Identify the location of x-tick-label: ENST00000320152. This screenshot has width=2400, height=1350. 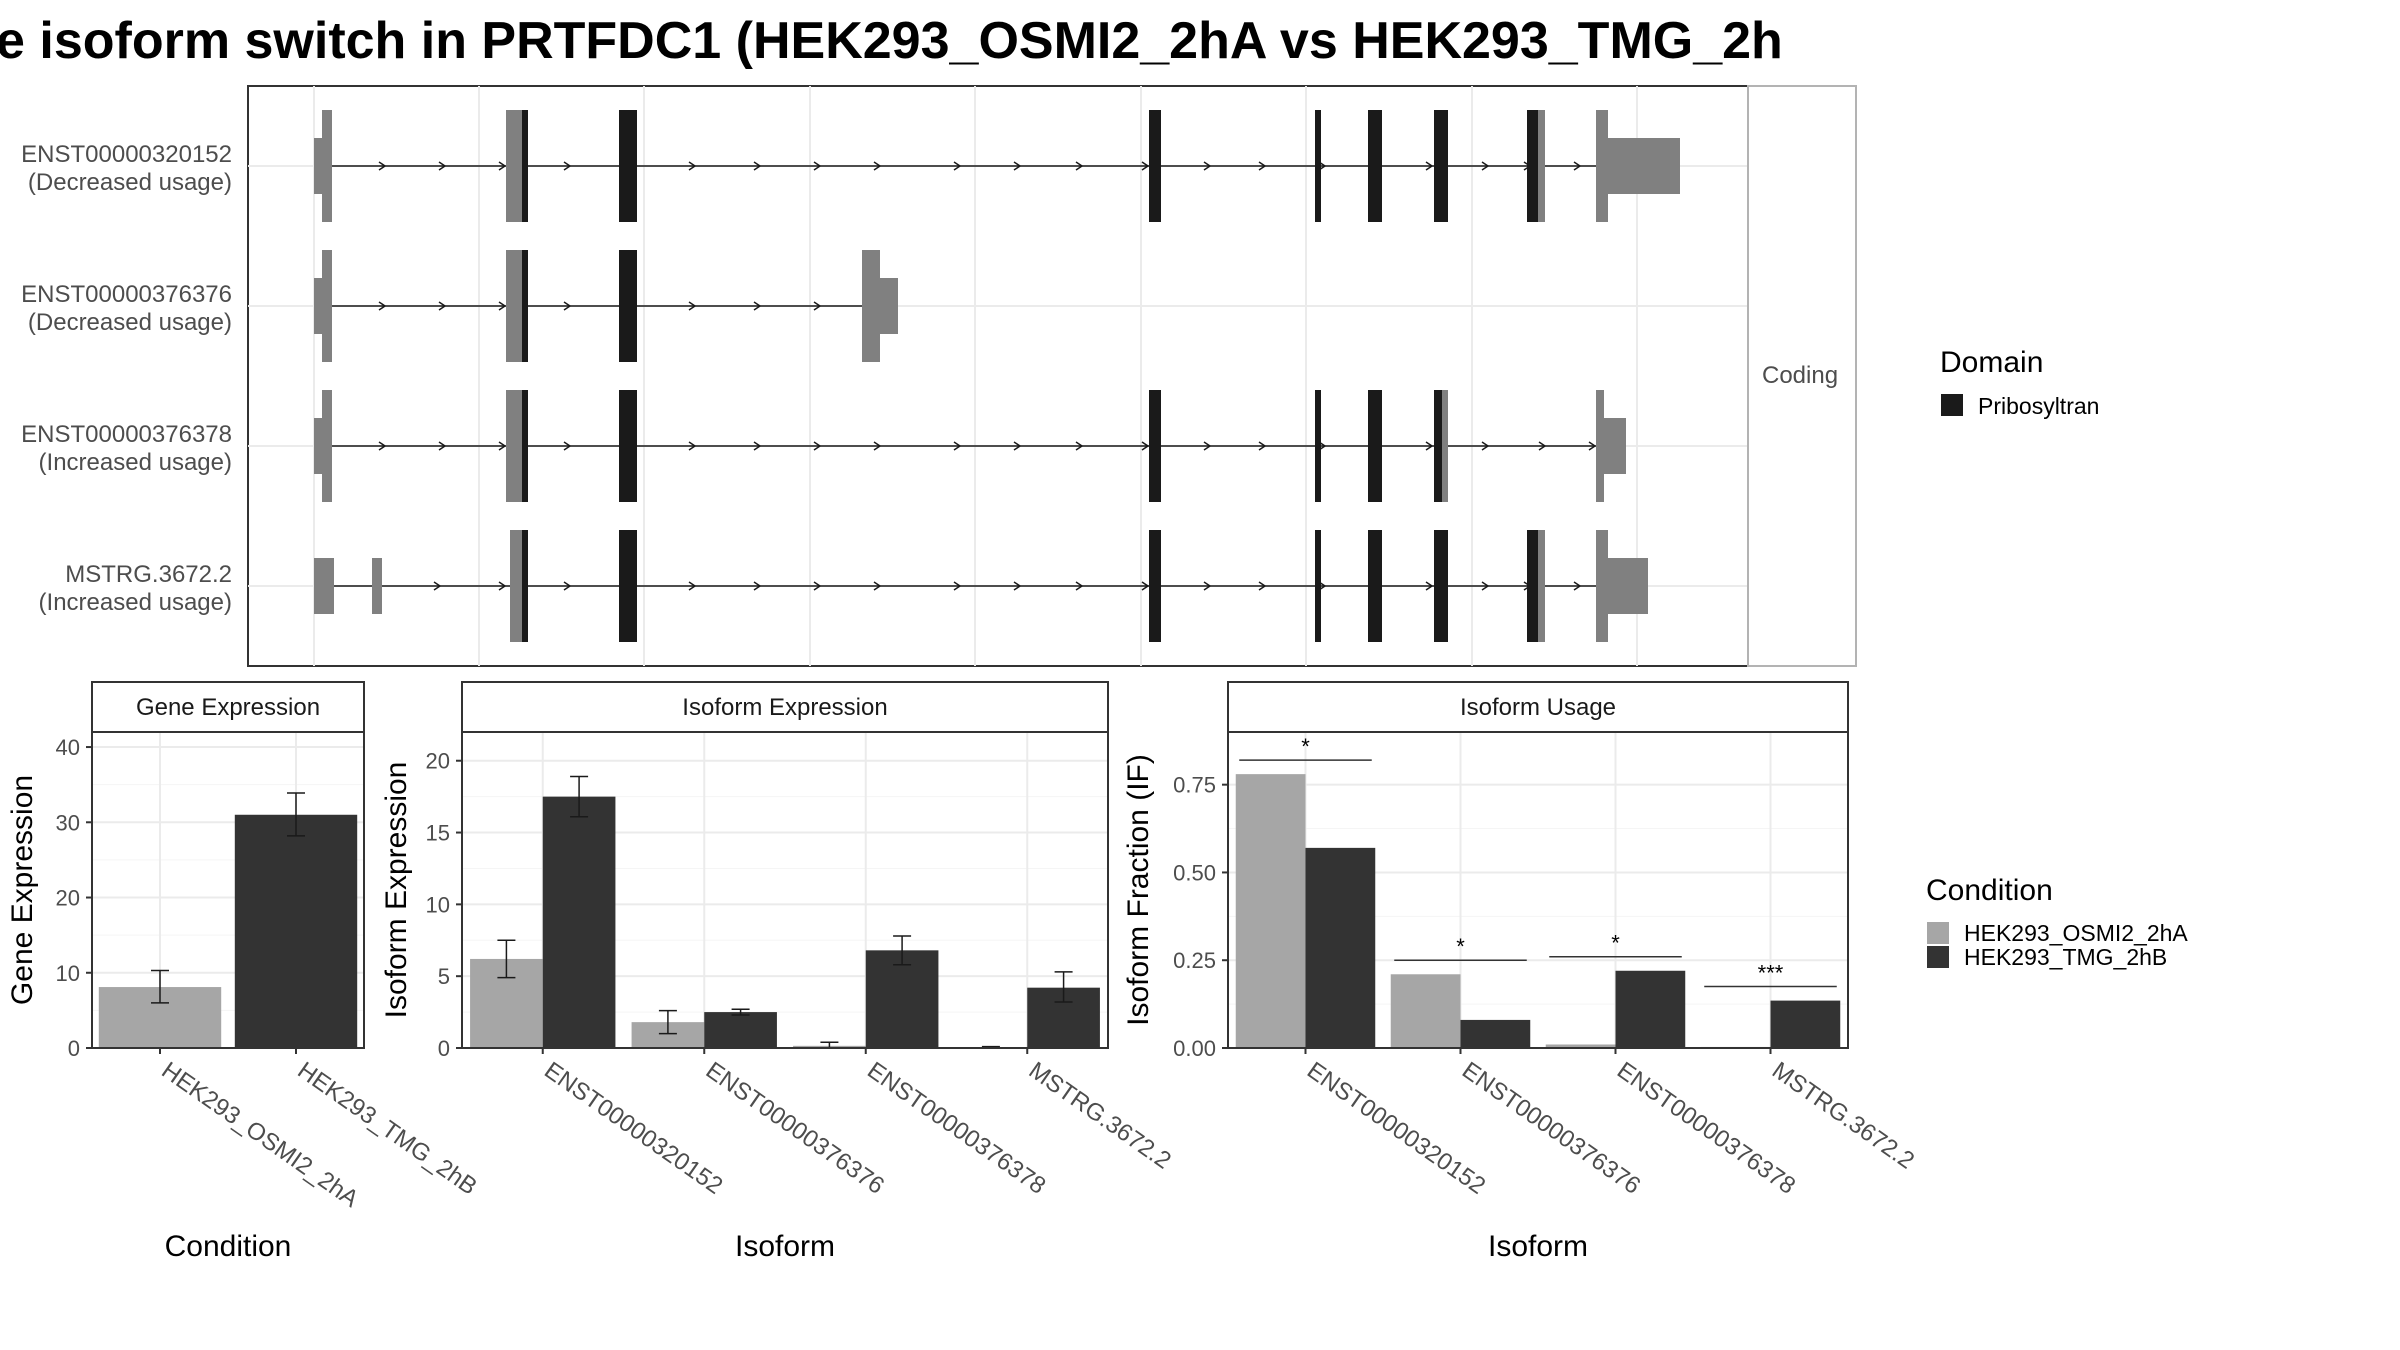
(633, 1128).